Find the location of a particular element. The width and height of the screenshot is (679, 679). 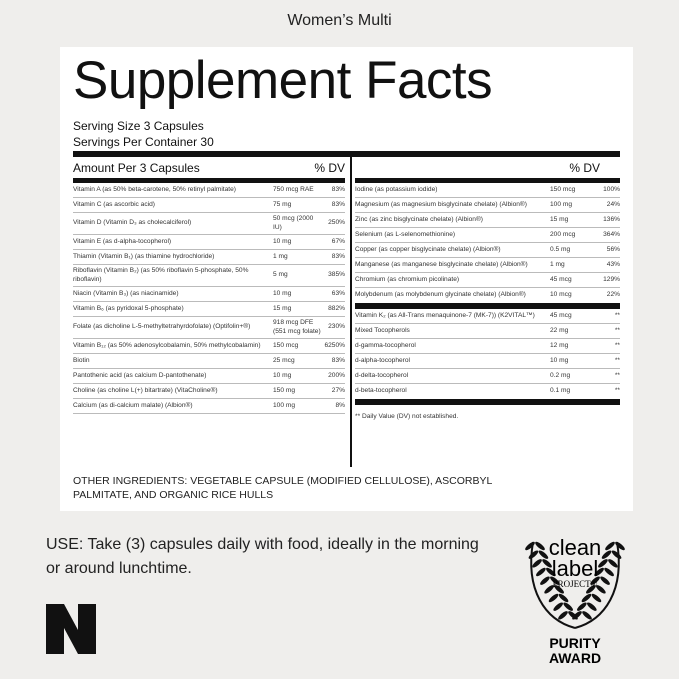

servings-value: 30 is located at coordinates (207, 142).